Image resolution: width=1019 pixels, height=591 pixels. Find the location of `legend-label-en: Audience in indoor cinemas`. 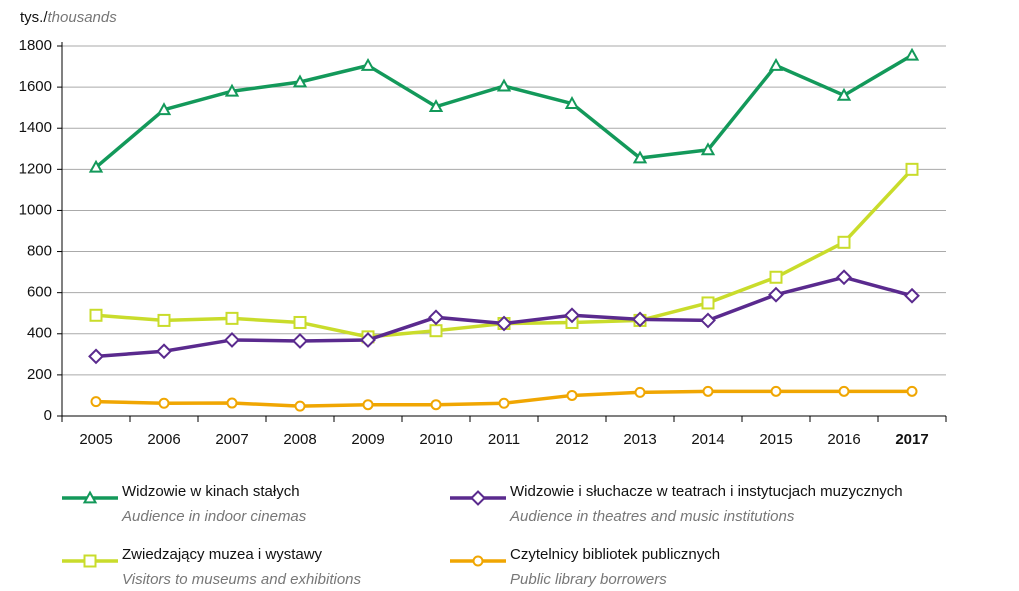

legend-label-en: Audience in indoor cinemas is located at coordinates (214, 516).